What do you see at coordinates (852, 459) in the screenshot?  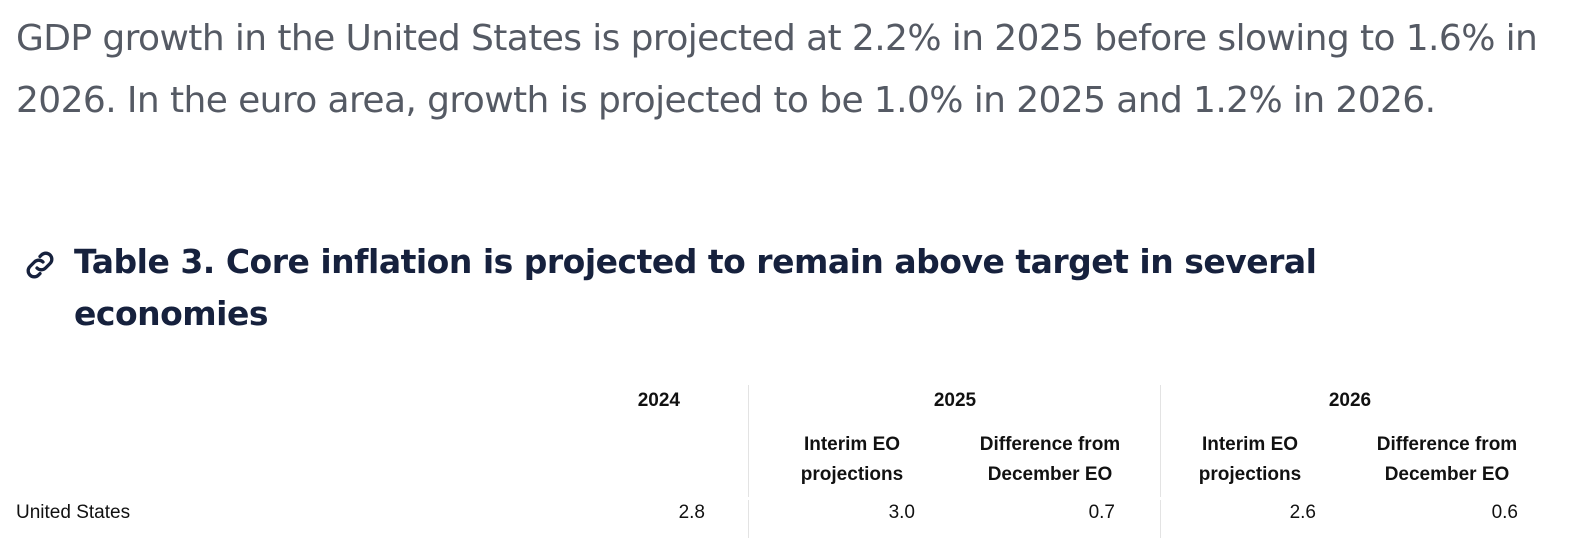 I see `subheader-2025-interim: Interim EO projections` at bounding box center [852, 459].